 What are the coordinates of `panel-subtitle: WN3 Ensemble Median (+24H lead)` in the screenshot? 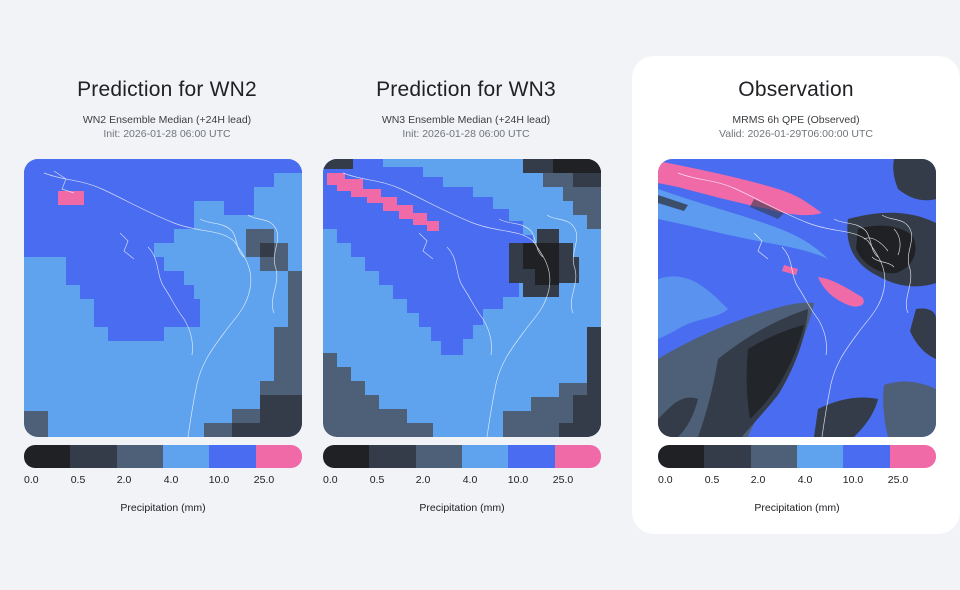 It's located at (466, 120).